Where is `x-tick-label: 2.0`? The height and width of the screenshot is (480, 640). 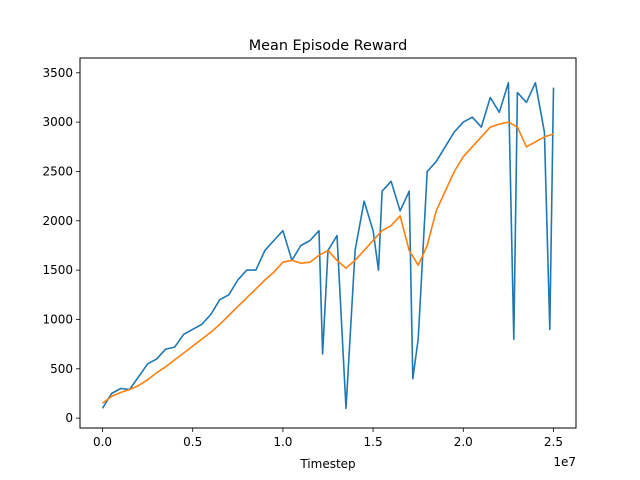 x-tick-label: 2.0 is located at coordinates (463, 442).